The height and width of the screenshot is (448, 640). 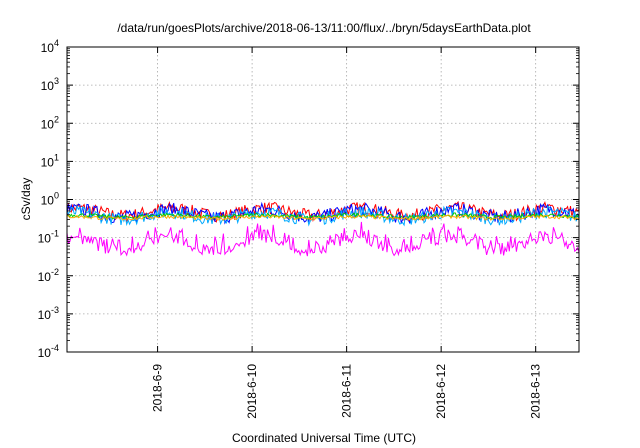 I want to click on y-tick-label: 10⁰, so click(x=50, y=199).